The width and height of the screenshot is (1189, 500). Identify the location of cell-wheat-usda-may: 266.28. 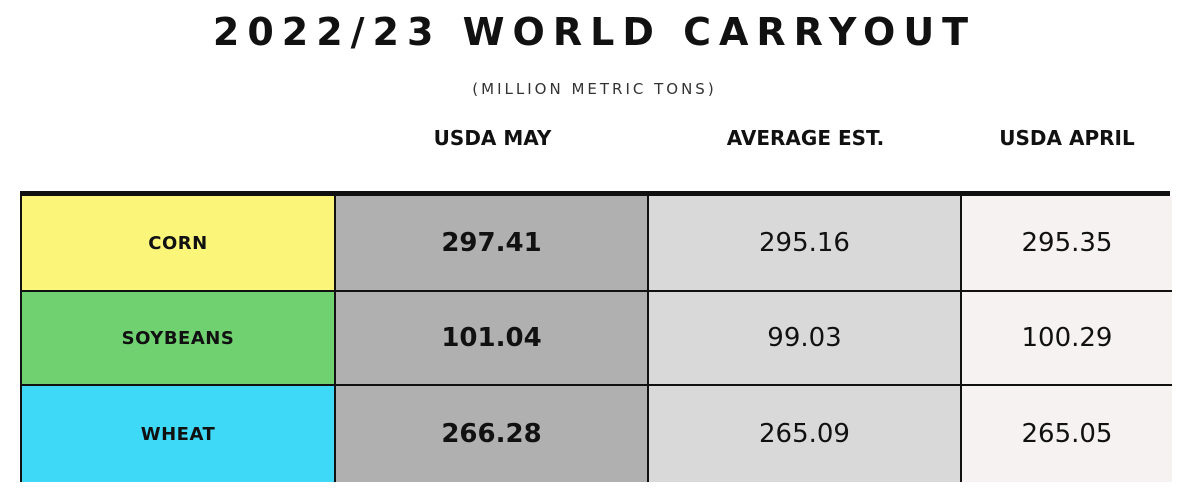
(492, 434).